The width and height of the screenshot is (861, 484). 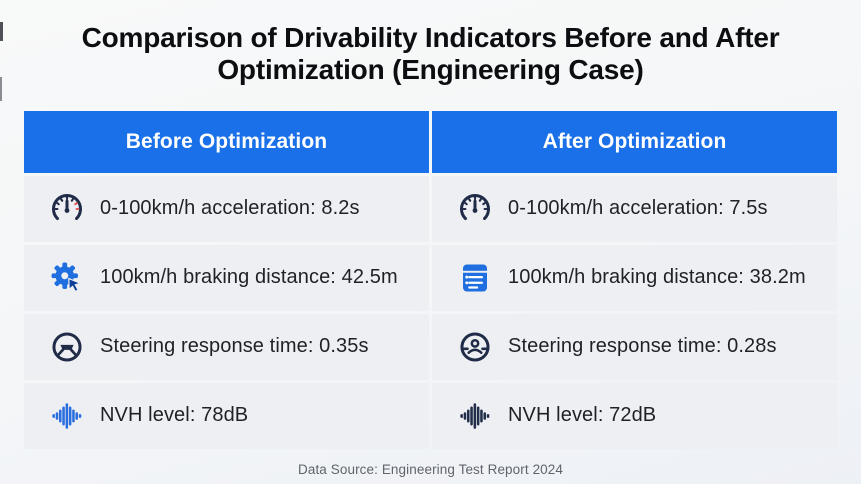 I want to click on header-after-optimization: After Optimization, so click(x=634, y=141).